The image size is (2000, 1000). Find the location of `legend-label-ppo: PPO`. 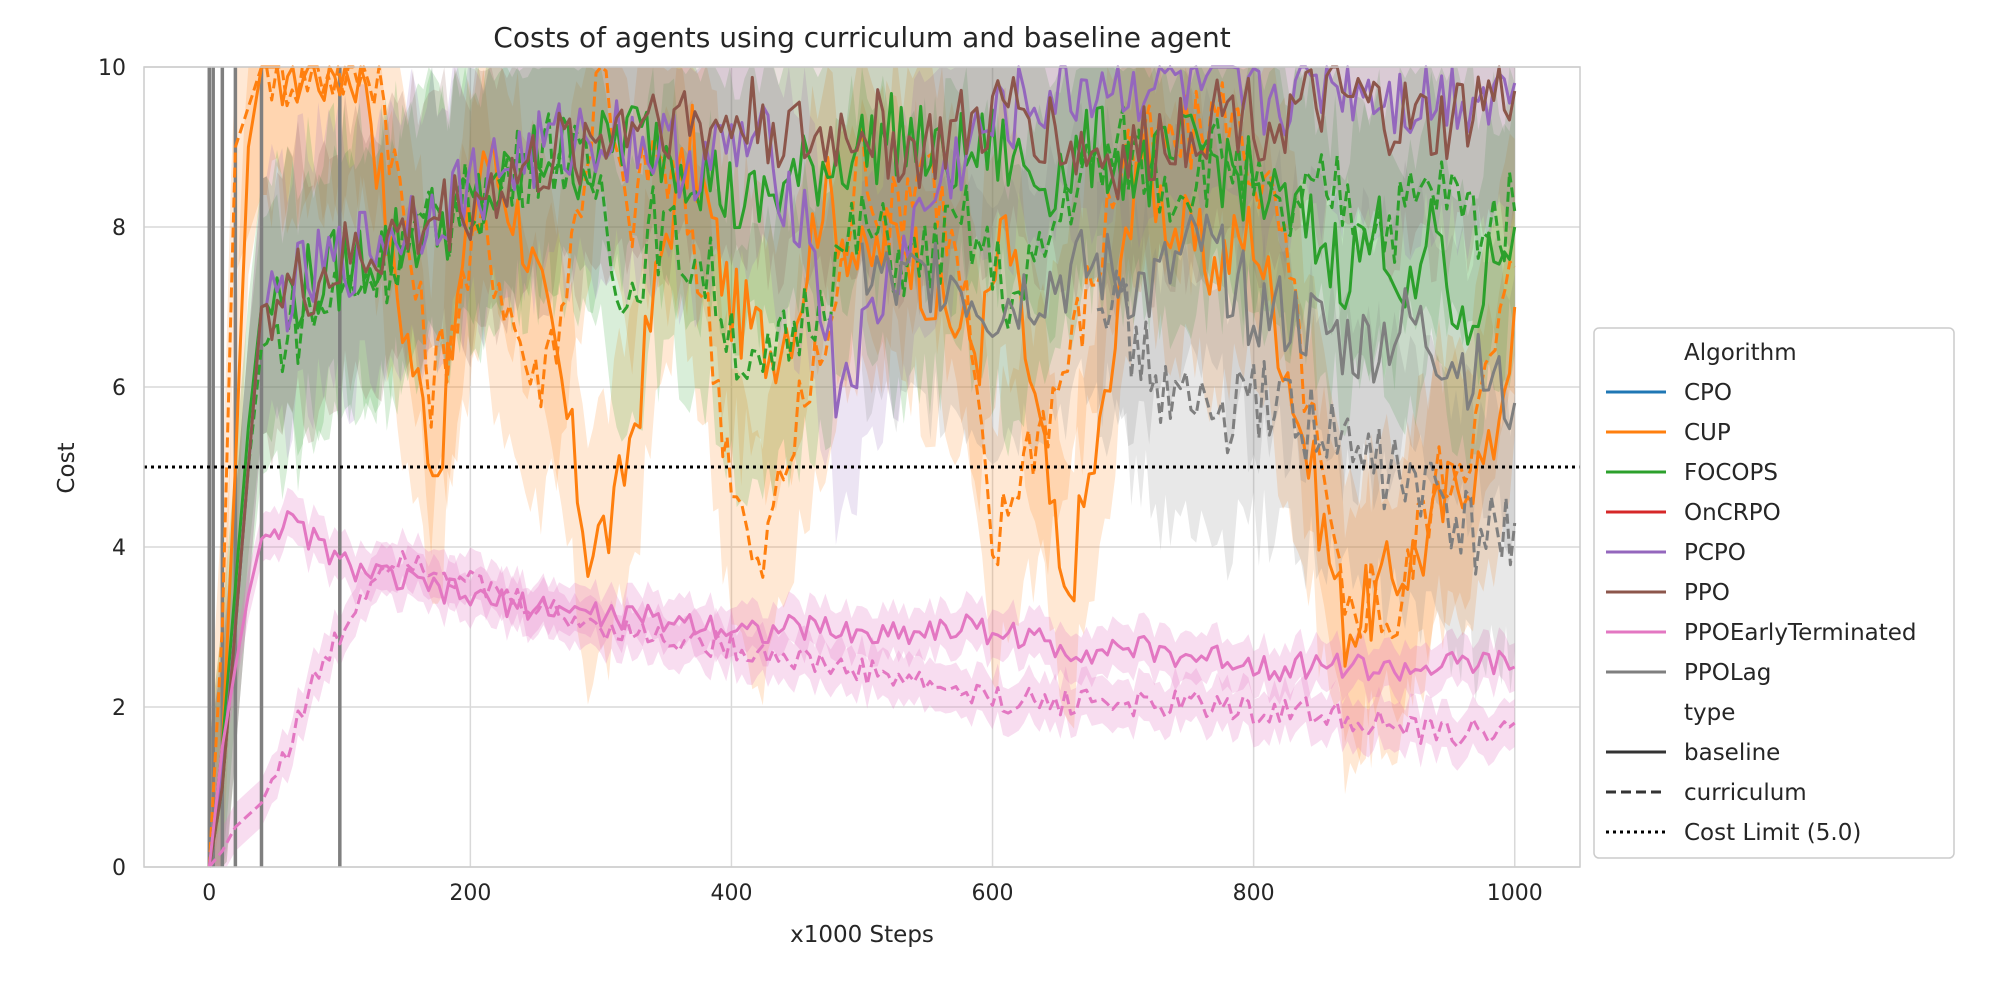

legend-label-ppo: PPO is located at coordinates (1707, 593).